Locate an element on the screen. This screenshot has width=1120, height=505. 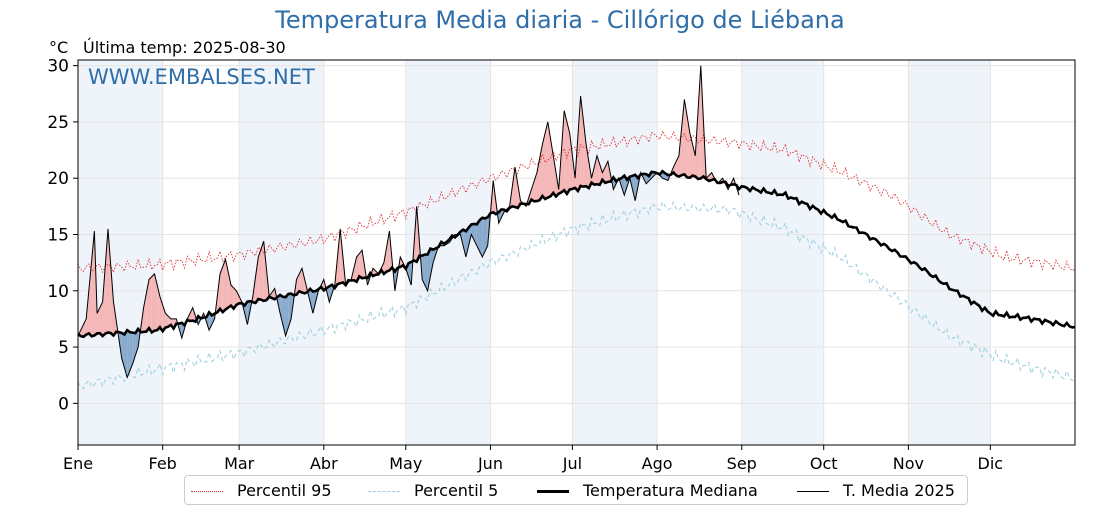
x-tick-label: Ago is located at coordinates (657, 463).